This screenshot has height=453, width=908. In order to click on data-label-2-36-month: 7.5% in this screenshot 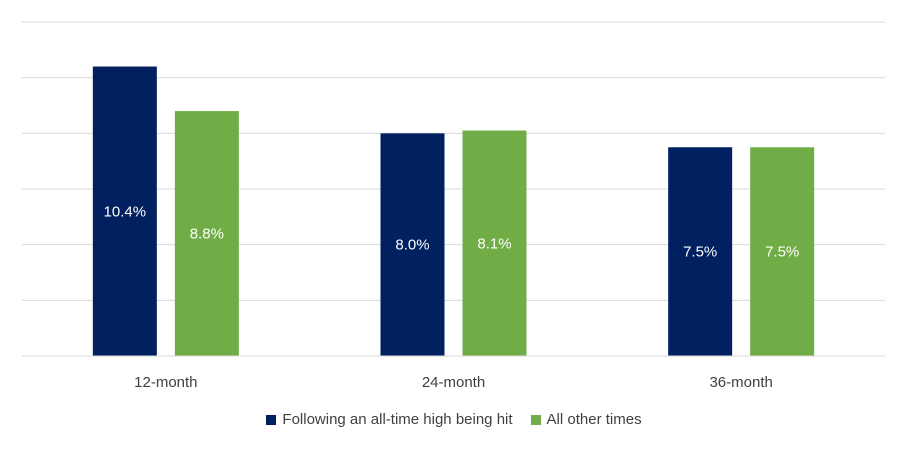, I will do `click(782, 252)`.